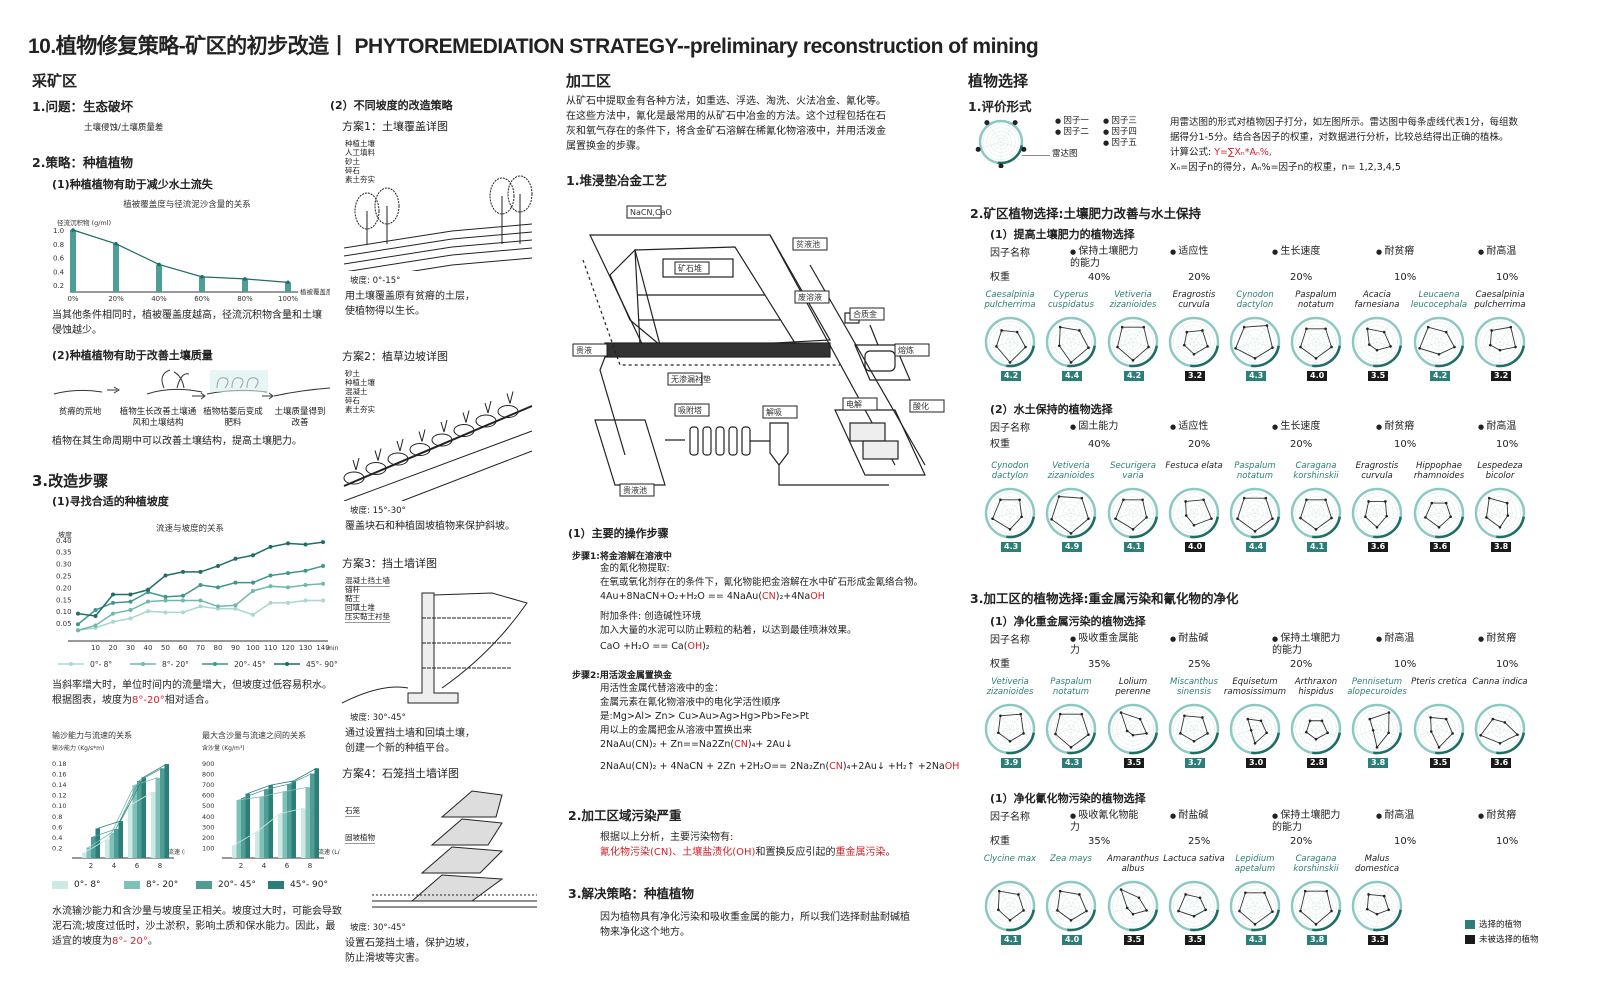 The width and height of the screenshot is (1600, 1000). What do you see at coordinates (606, 146) in the screenshot?
I see `intro-line: 属置换金的步骤。` at bounding box center [606, 146].